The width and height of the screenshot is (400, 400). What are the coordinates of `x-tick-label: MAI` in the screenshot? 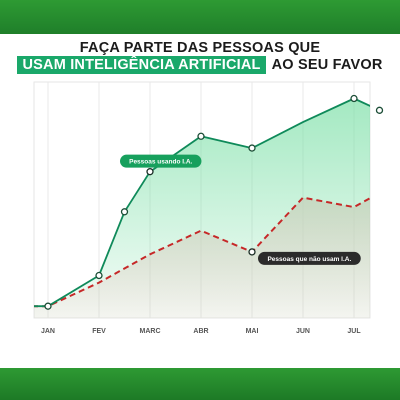 It's located at (252, 331).